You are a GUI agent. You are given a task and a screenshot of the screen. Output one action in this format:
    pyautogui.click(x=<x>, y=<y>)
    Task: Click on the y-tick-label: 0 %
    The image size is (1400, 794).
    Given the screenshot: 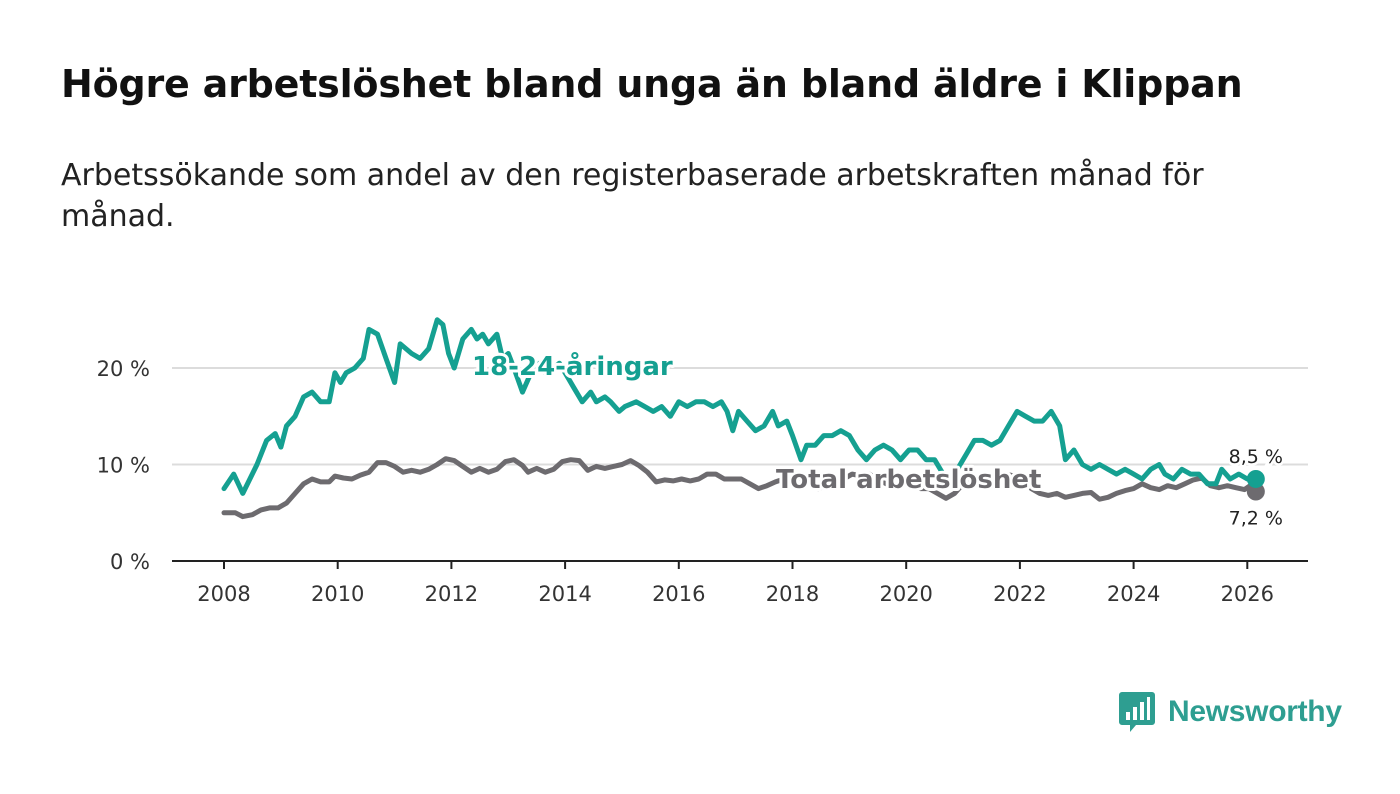 What is the action you would take?
    pyautogui.click(x=130, y=562)
    